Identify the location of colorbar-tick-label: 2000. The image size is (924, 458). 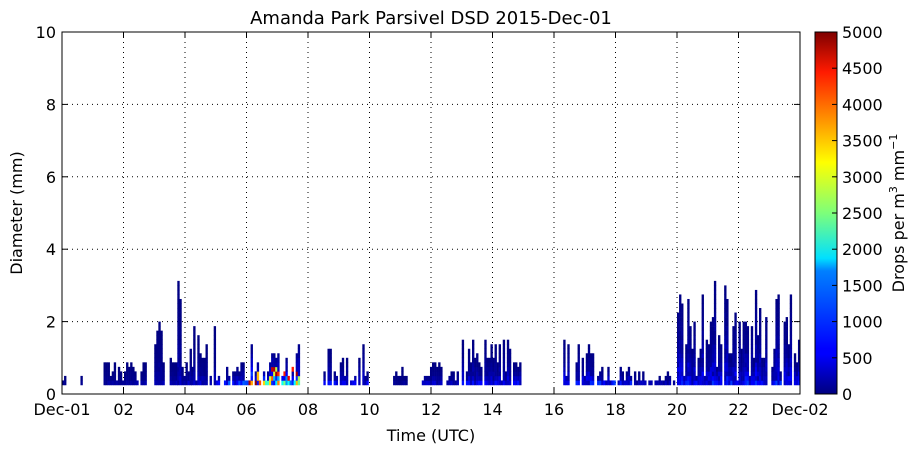
(862, 249).